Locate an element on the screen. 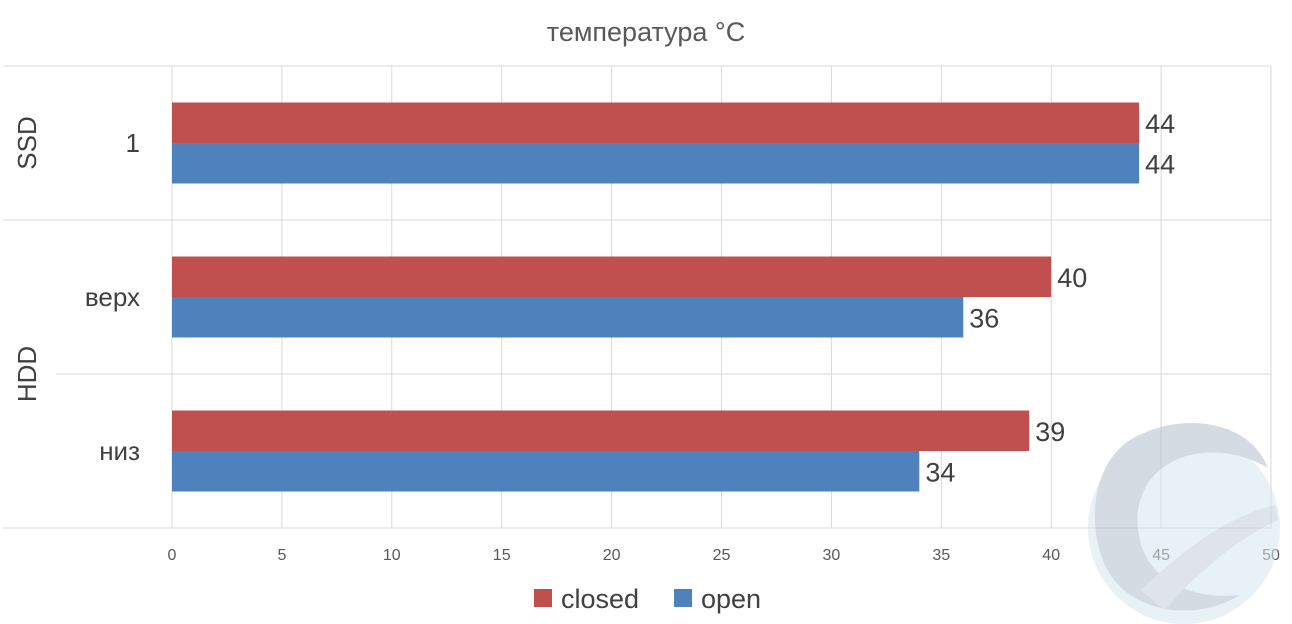 The width and height of the screenshot is (1292, 624). category-label: верх is located at coordinates (112, 297).